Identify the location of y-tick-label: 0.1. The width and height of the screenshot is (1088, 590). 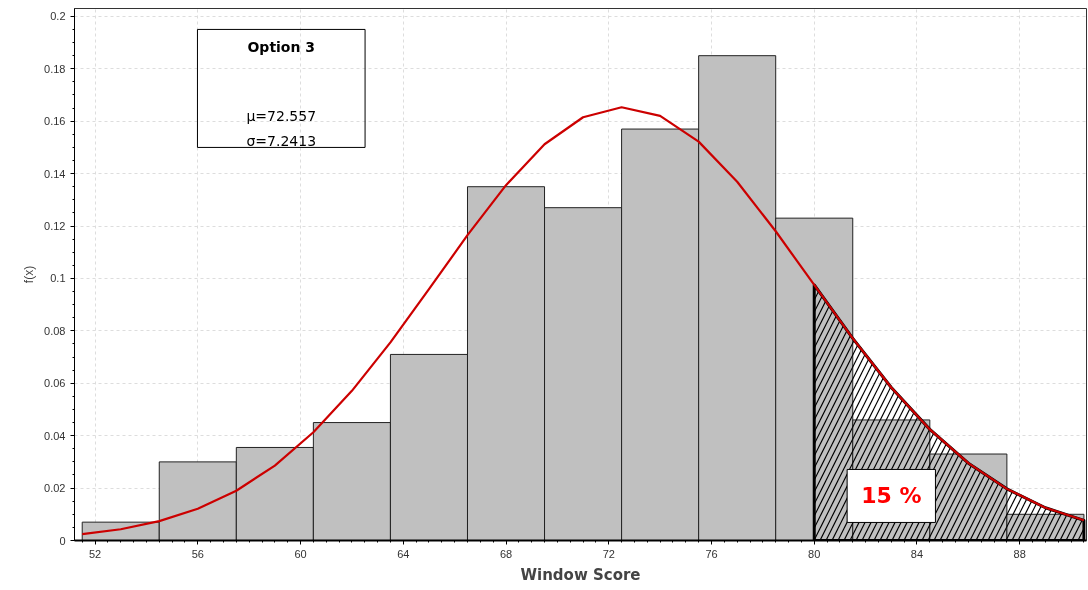
(58, 278).